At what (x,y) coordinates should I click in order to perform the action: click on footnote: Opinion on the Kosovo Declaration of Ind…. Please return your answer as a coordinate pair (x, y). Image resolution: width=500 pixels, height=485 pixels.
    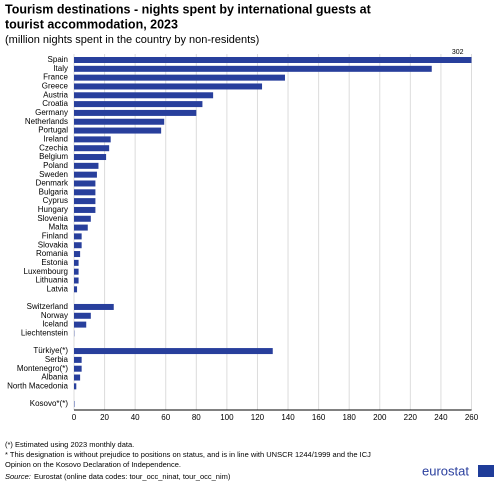
    Looking at the image, I should click on (93, 464).